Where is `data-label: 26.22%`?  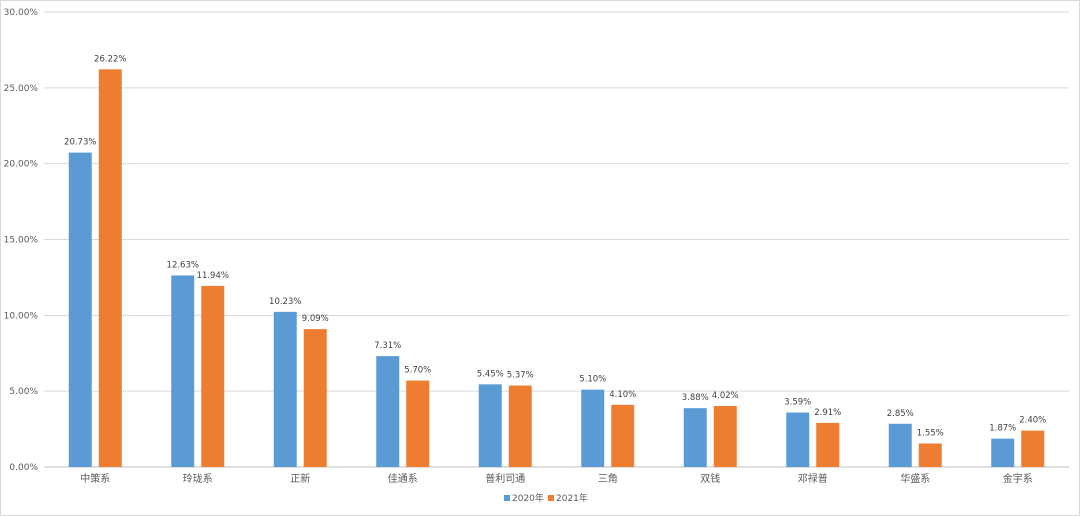 data-label: 26.22% is located at coordinates (110, 59).